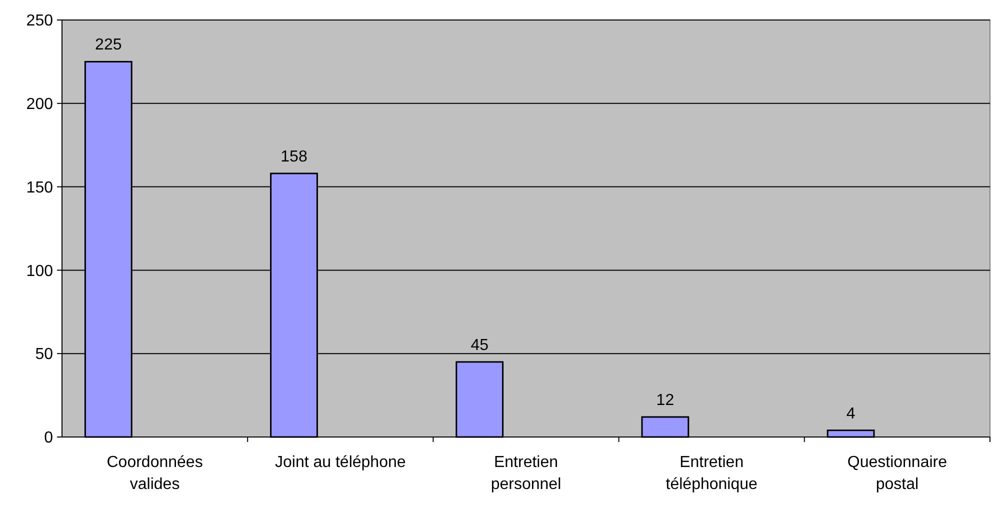 The image size is (993, 507). Describe the element at coordinates (154, 473) in the screenshot. I see `x-tick-label: Coordonnées valides` at that location.